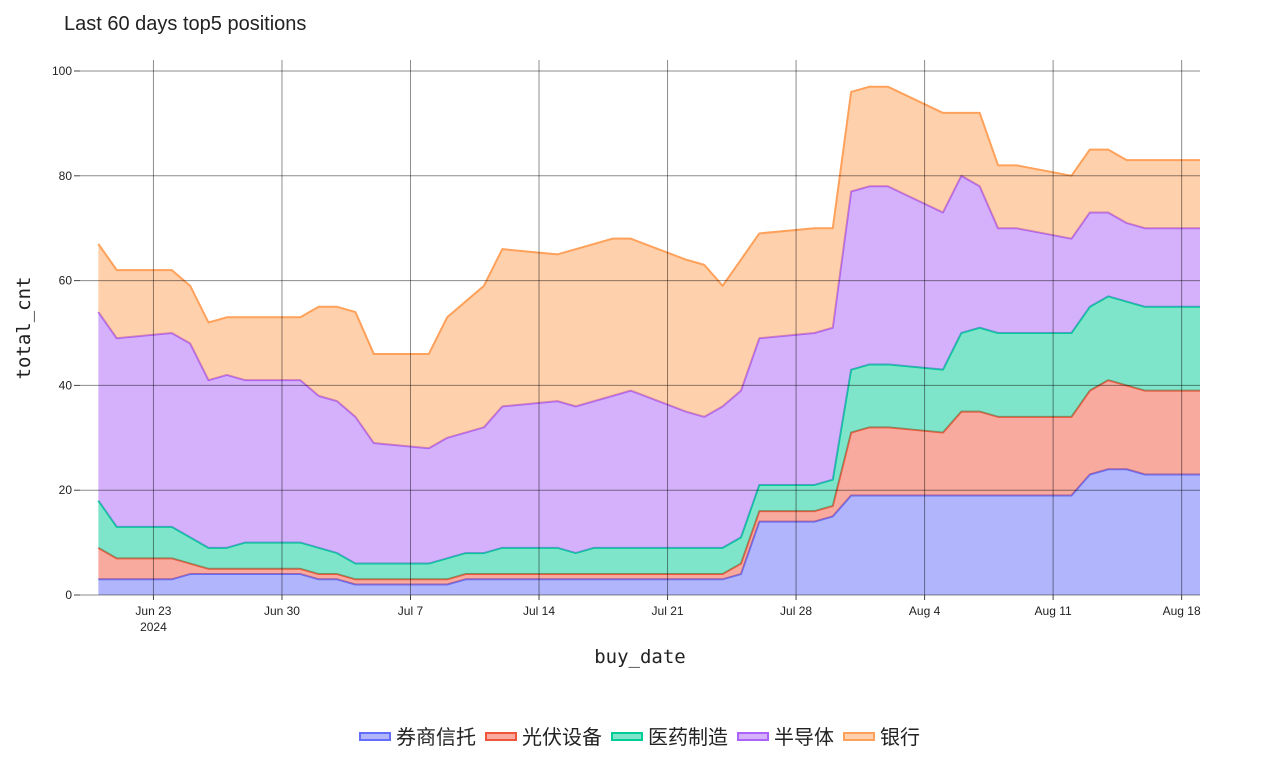 Image resolution: width=1280 pixels, height=768 pixels. I want to click on legend-label: 券商信托, so click(436, 737).